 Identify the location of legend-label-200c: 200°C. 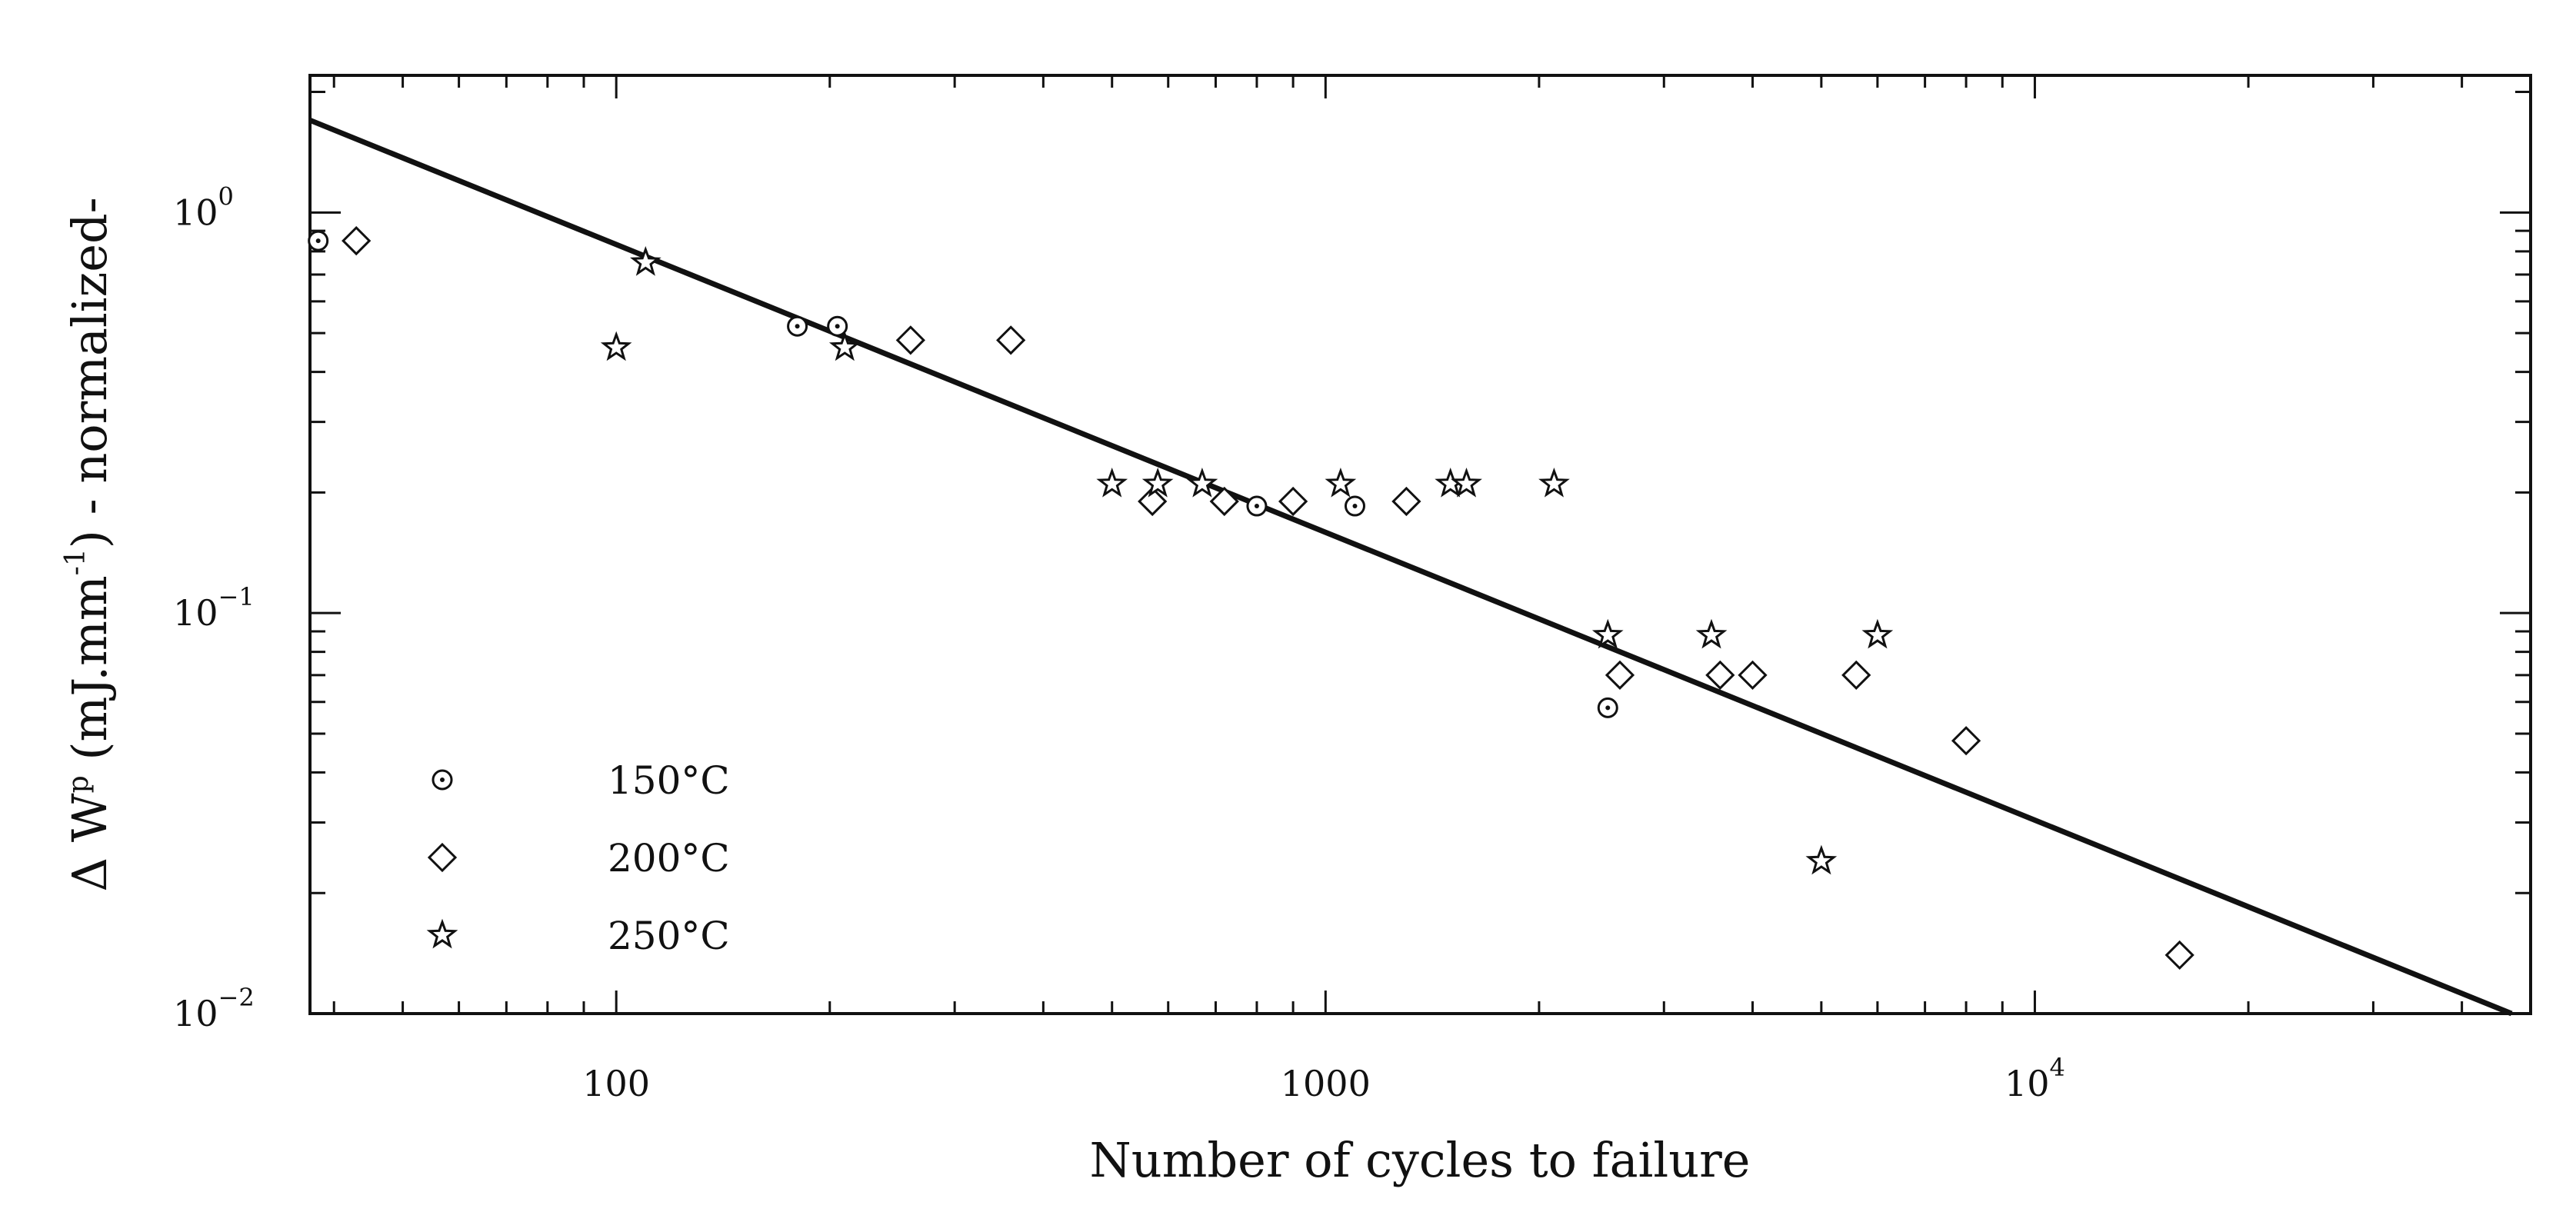
(669, 859).